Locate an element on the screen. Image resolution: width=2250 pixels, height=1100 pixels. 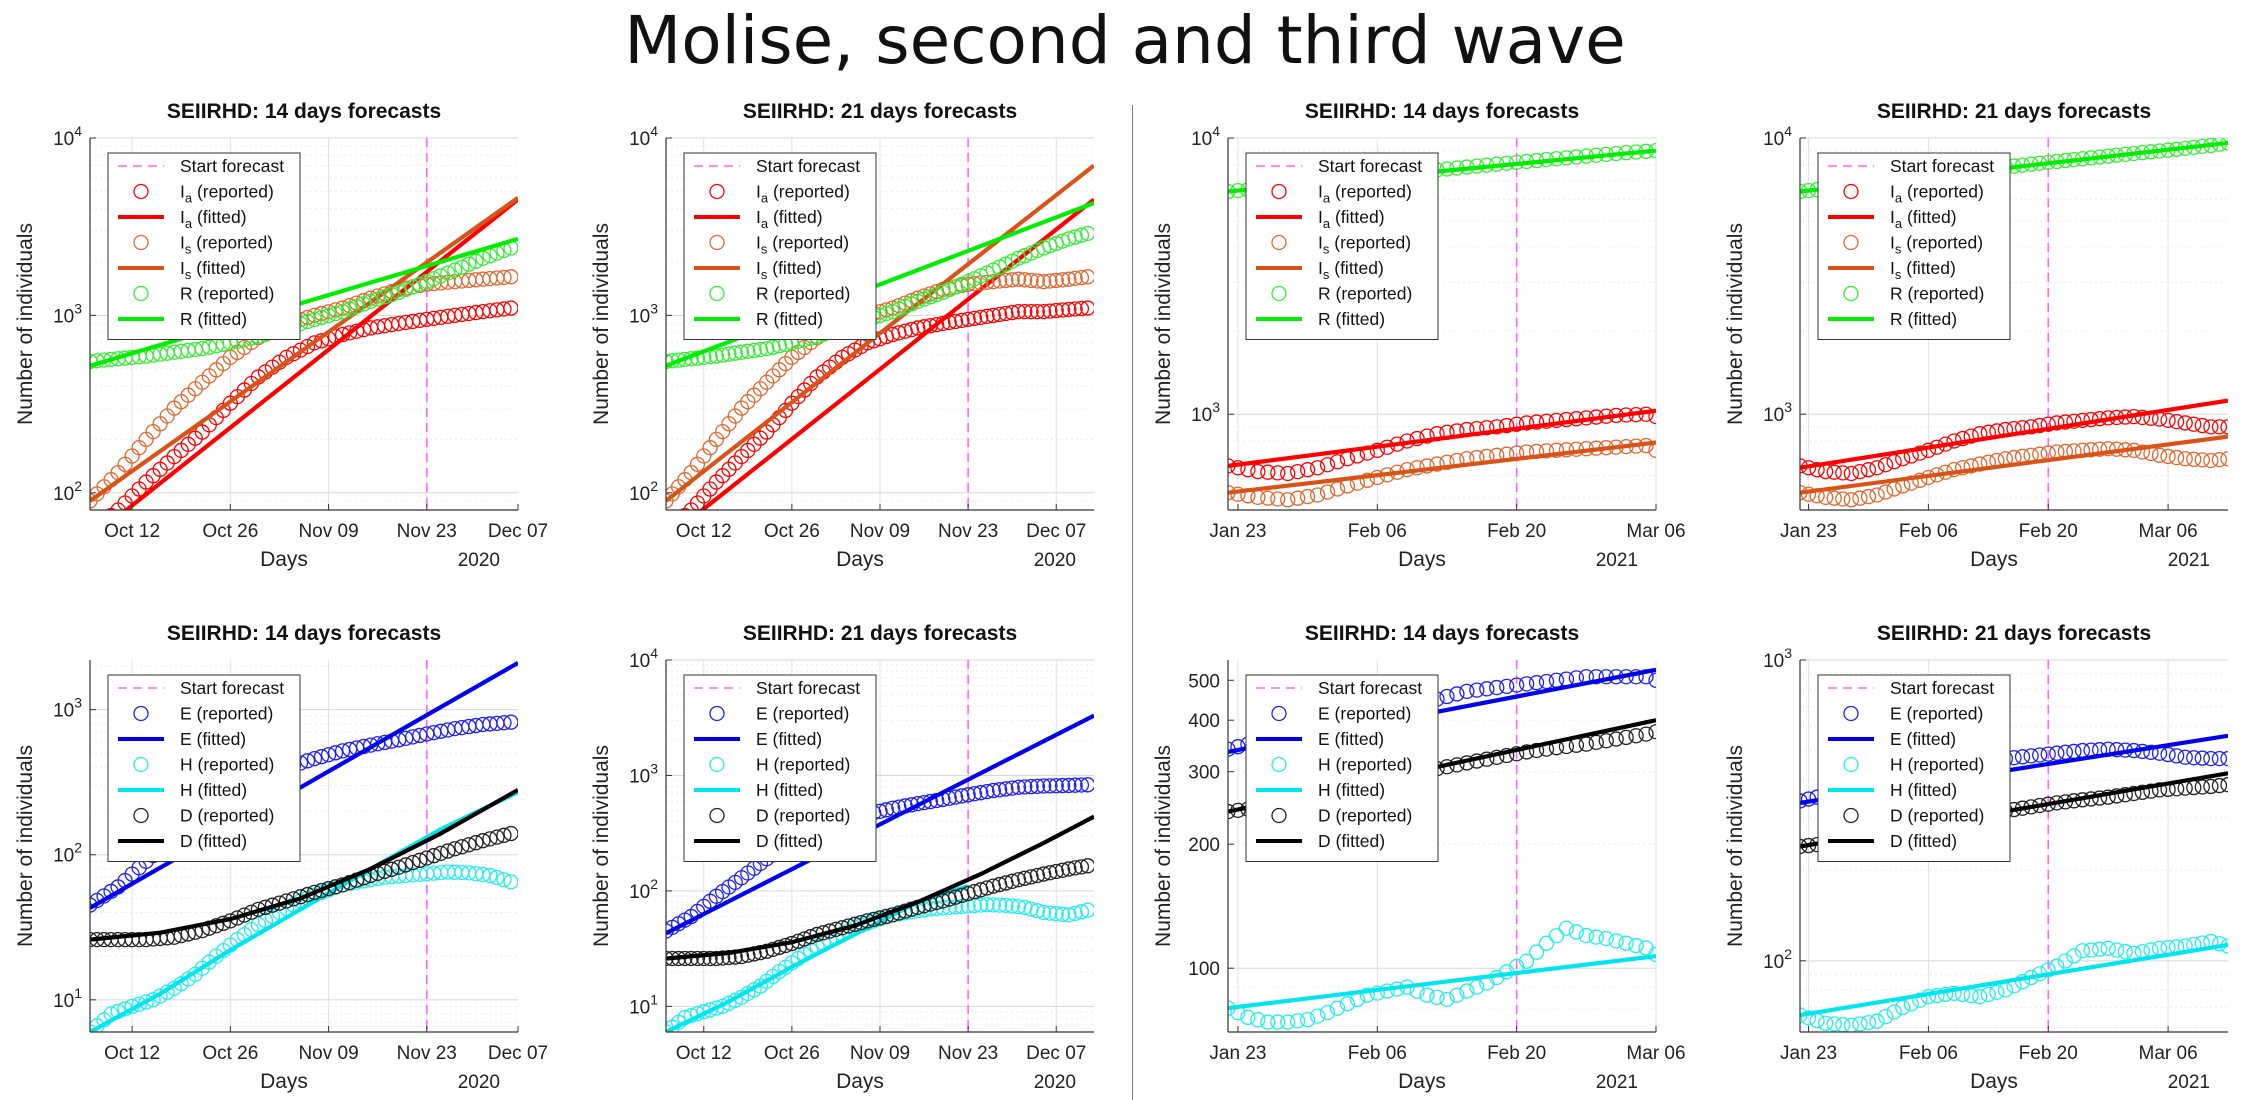
y-tick-label: 10³ is located at coordinates (1777, 658).